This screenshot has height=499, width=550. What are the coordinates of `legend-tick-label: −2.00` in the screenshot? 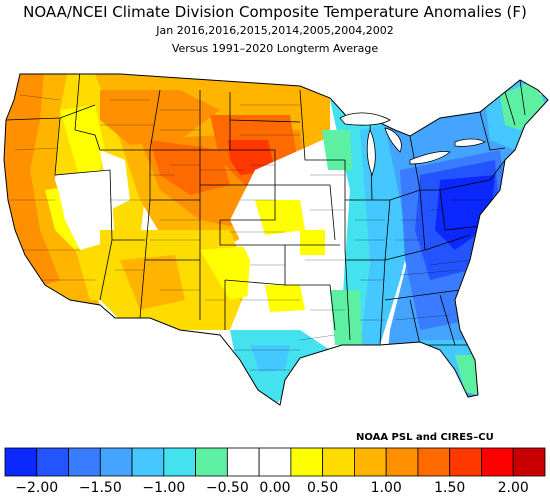 It's located at (37, 488).